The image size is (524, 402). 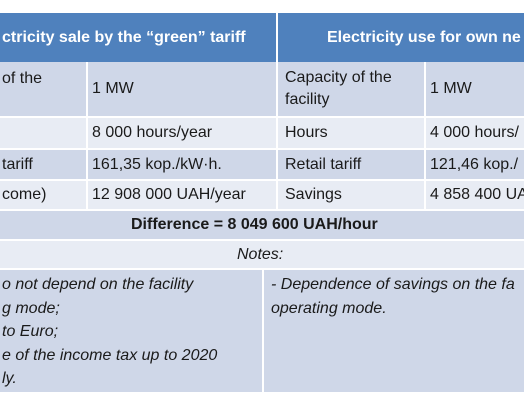 I want to click on row2-own-label: Hours, so click(x=351, y=133).